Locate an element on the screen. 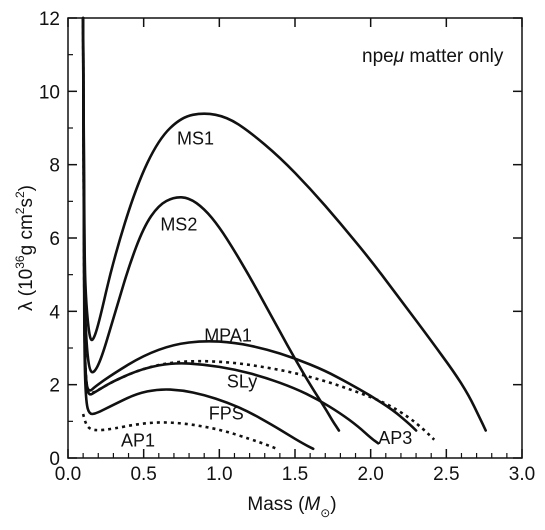 The width and height of the screenshot is (545, 530). x-tick-label: 0.5 is located at coordinates (143, 474).